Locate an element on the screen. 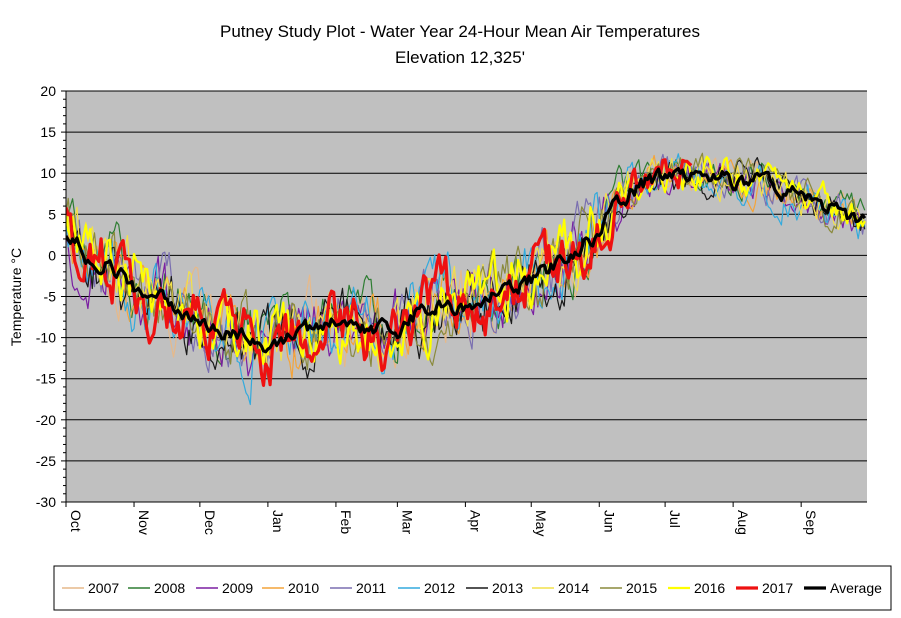 This screenshot has width=901, height=618. legend-label: Average is located at coordinates (856, 588).